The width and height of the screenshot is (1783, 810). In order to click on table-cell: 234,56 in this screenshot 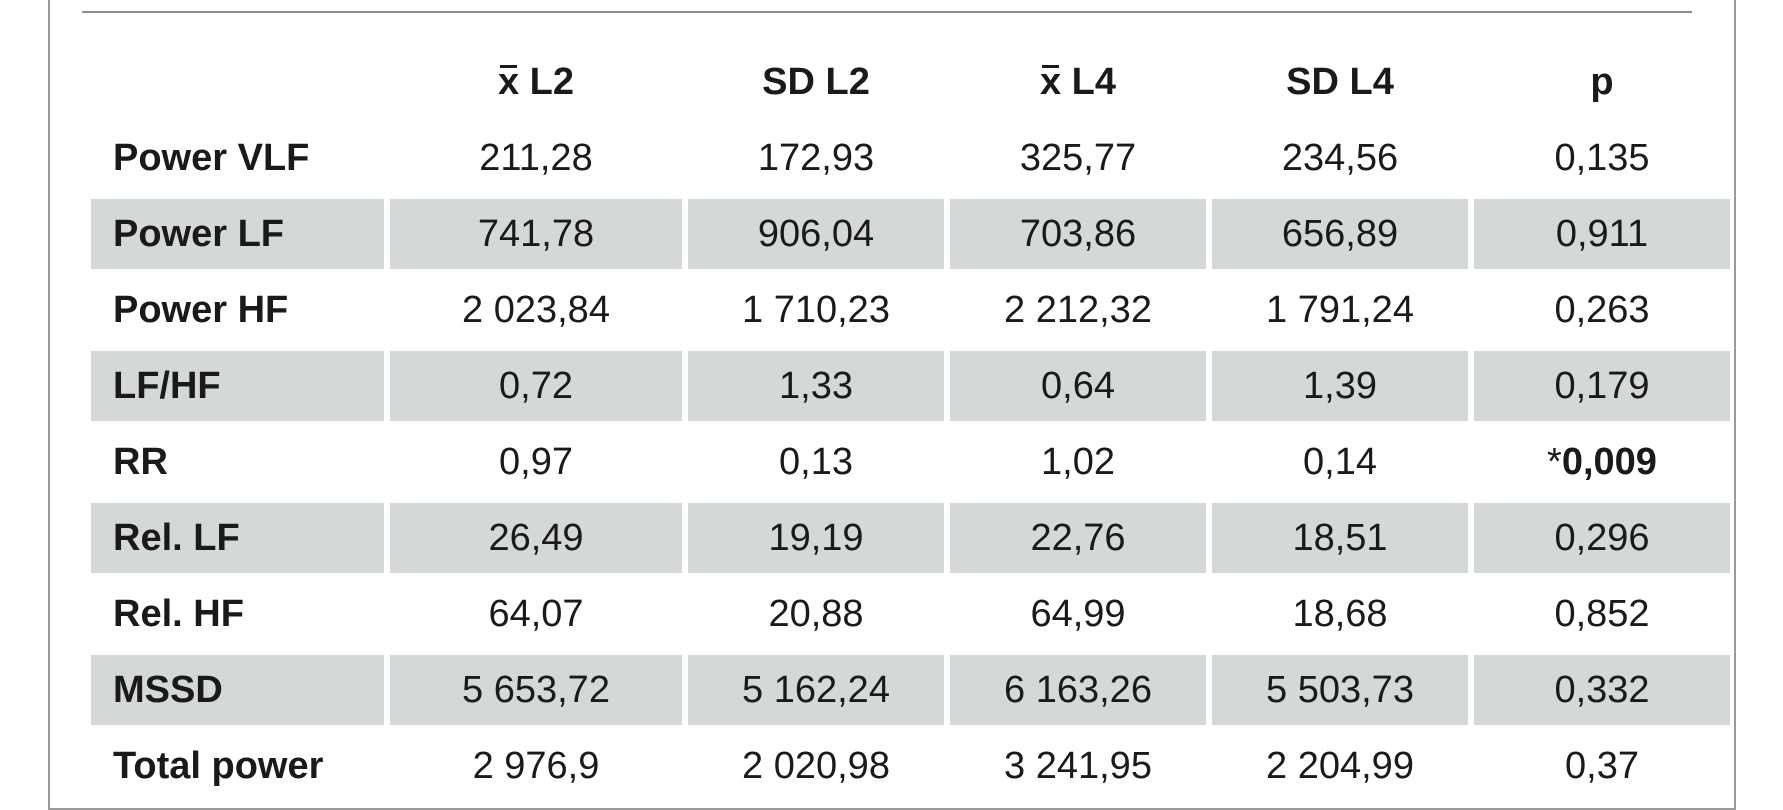, I will do `click(1340, 157)`.